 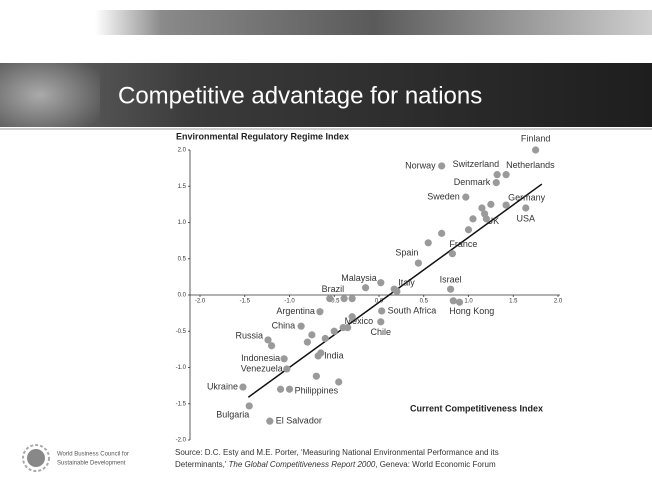 What do you see at coordinates (250, 335) in the screenshot?
I see `point-label: Russia` at bounding box center [250, 335].